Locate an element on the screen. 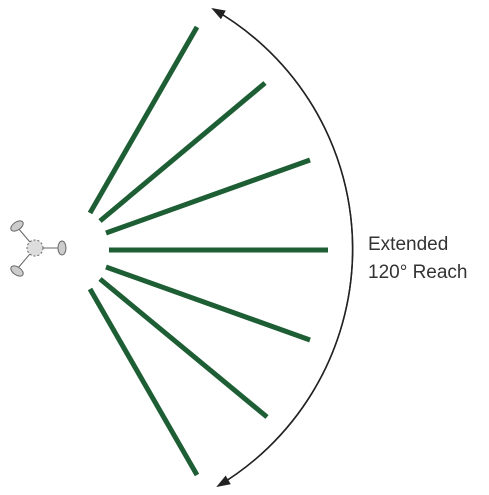  sprinkler-icon is located at coordinates (38, 248).